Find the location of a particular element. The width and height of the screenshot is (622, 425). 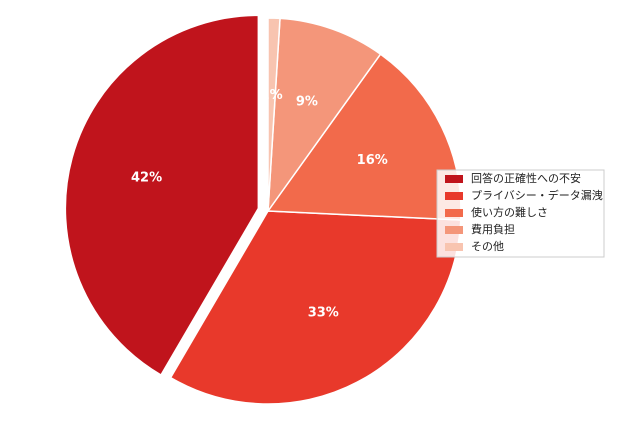

legend-label: 使い方の難しさ is located at coordinates (509, 212).